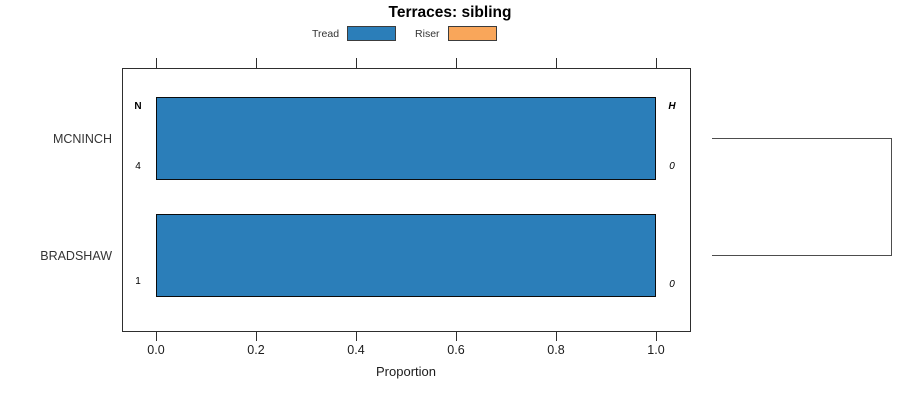 This screenshot has width=900, height=400. I want to click on cluster-bracket-bottom-line, so click(802, 256).